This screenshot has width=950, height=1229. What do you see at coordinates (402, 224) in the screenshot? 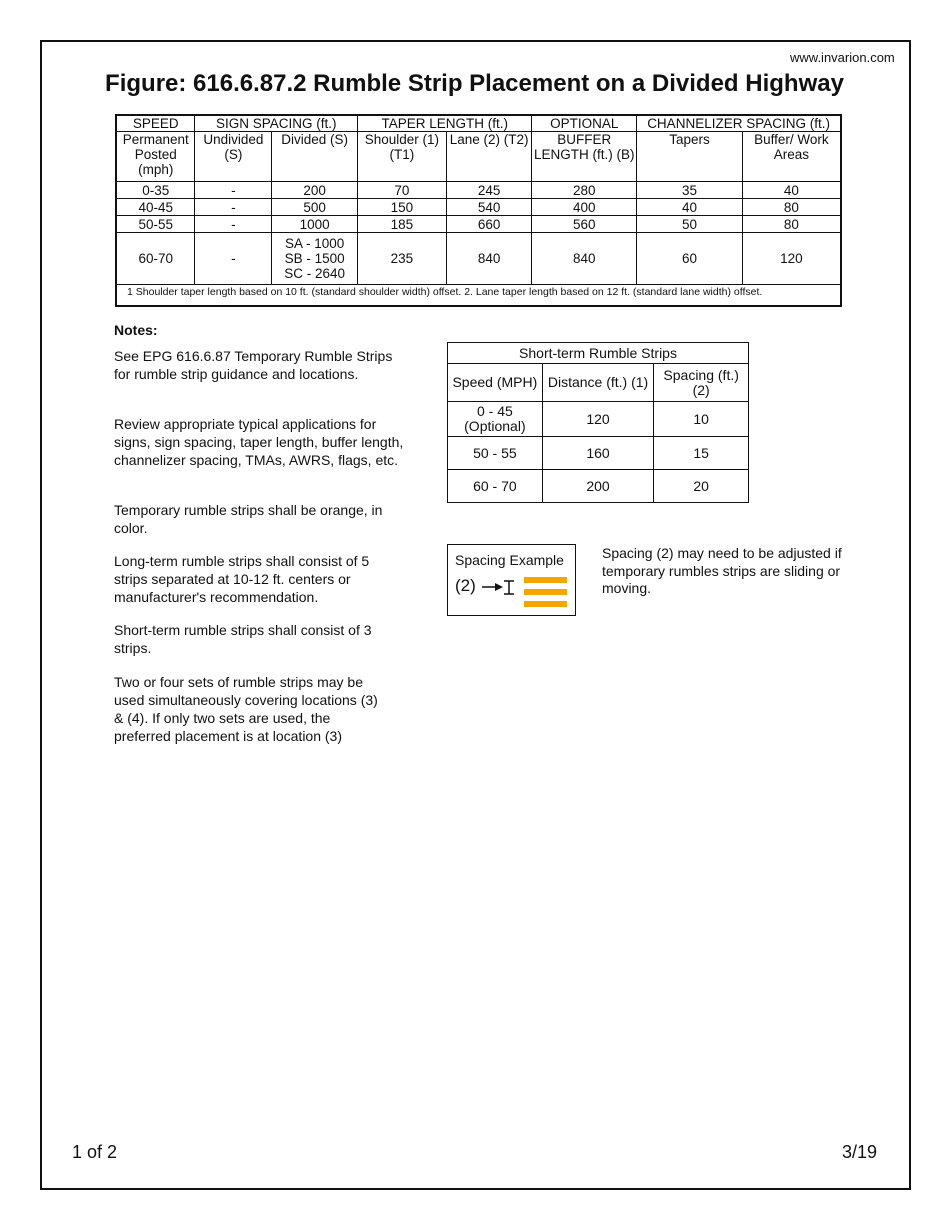
I see `table-cell: 185` at bounding box center [402, 224].